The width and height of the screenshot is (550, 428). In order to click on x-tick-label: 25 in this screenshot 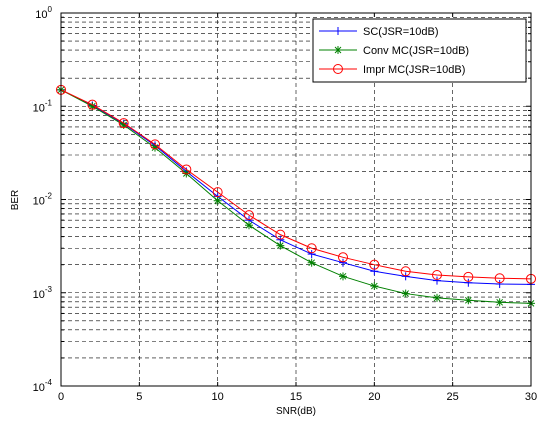, I will do `click(453, 397)`.